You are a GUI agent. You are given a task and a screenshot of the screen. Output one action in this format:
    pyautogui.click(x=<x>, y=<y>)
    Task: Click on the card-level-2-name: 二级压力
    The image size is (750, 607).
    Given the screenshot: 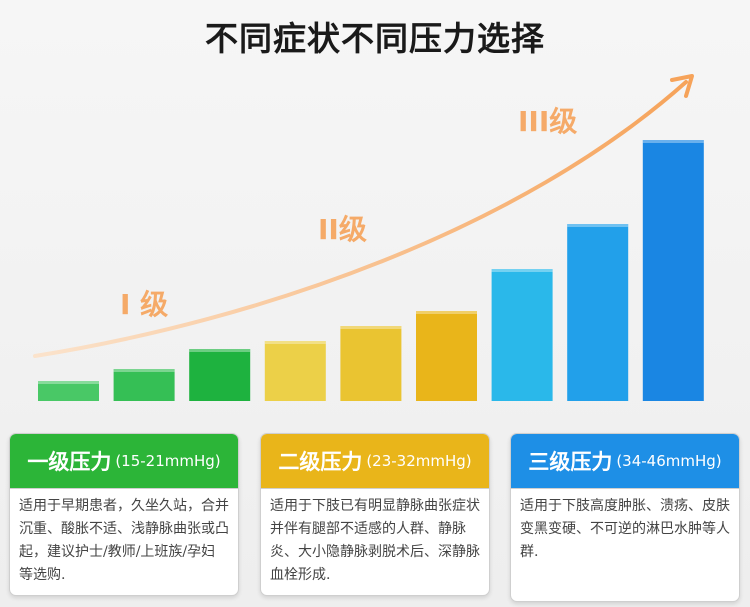 What is the action you would take?
    pyautogui.click(x=320, y=462)
    